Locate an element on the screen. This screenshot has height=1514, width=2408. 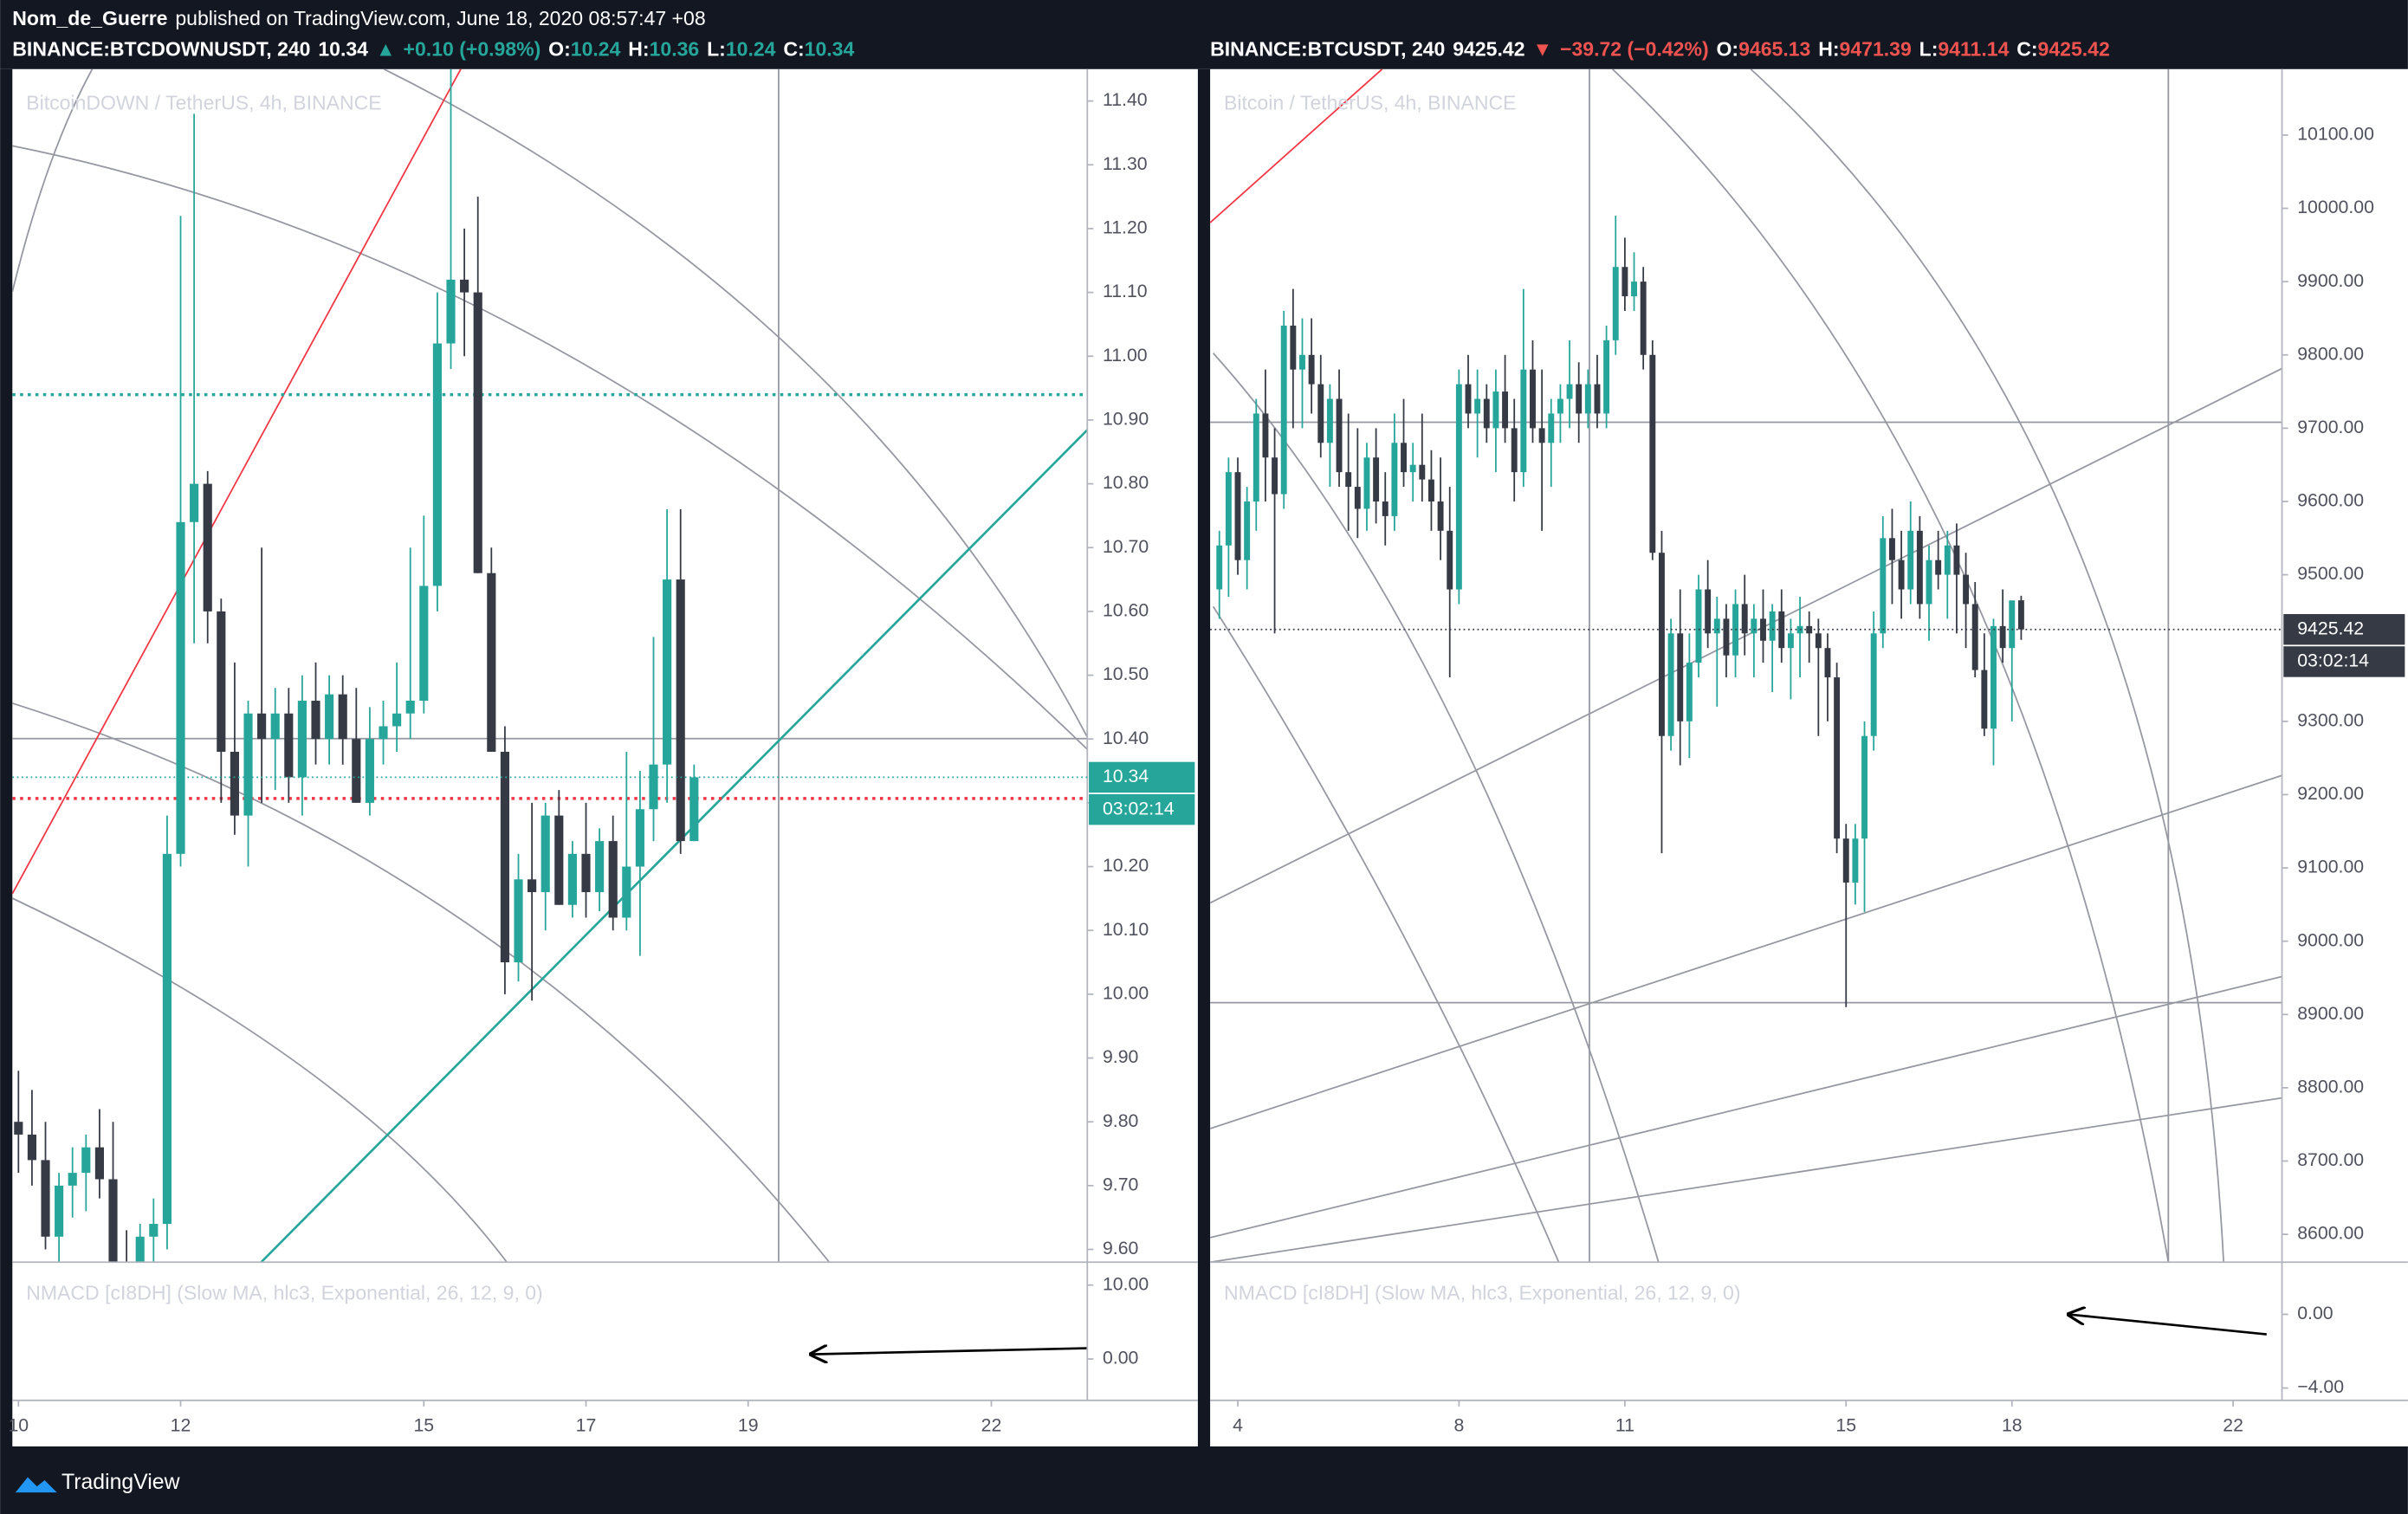
footer-bar is located at coordinates (1204, 1480).